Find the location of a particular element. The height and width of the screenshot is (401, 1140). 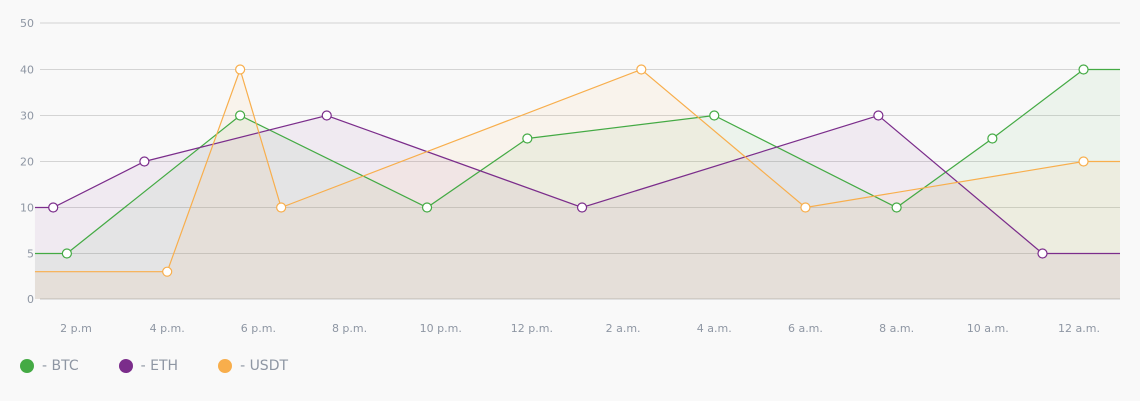

x-tick-label-2: 6 p.m. is located at coordinates (258, 328).